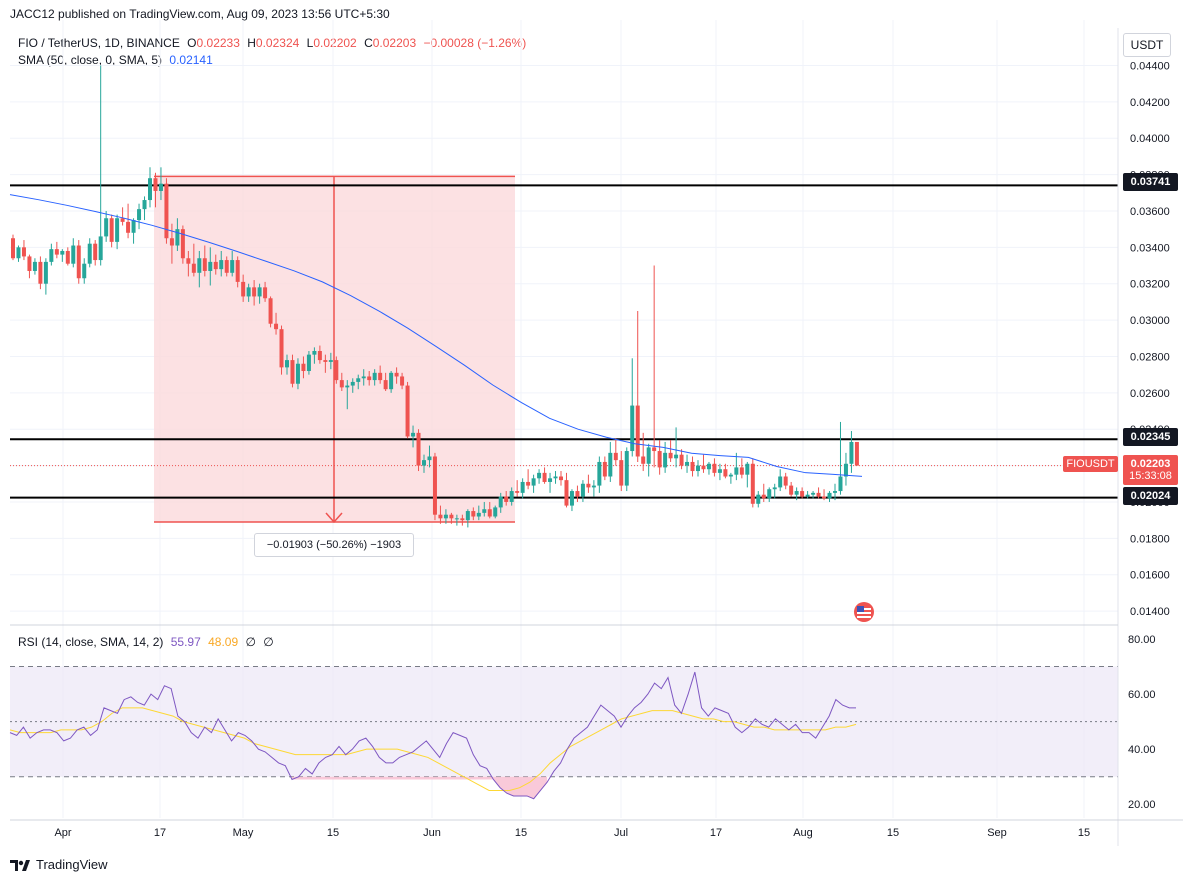 This screenshot has height=883, width=1193. I want to click on price-tick-label: 0.03000, so click(1150, 321).